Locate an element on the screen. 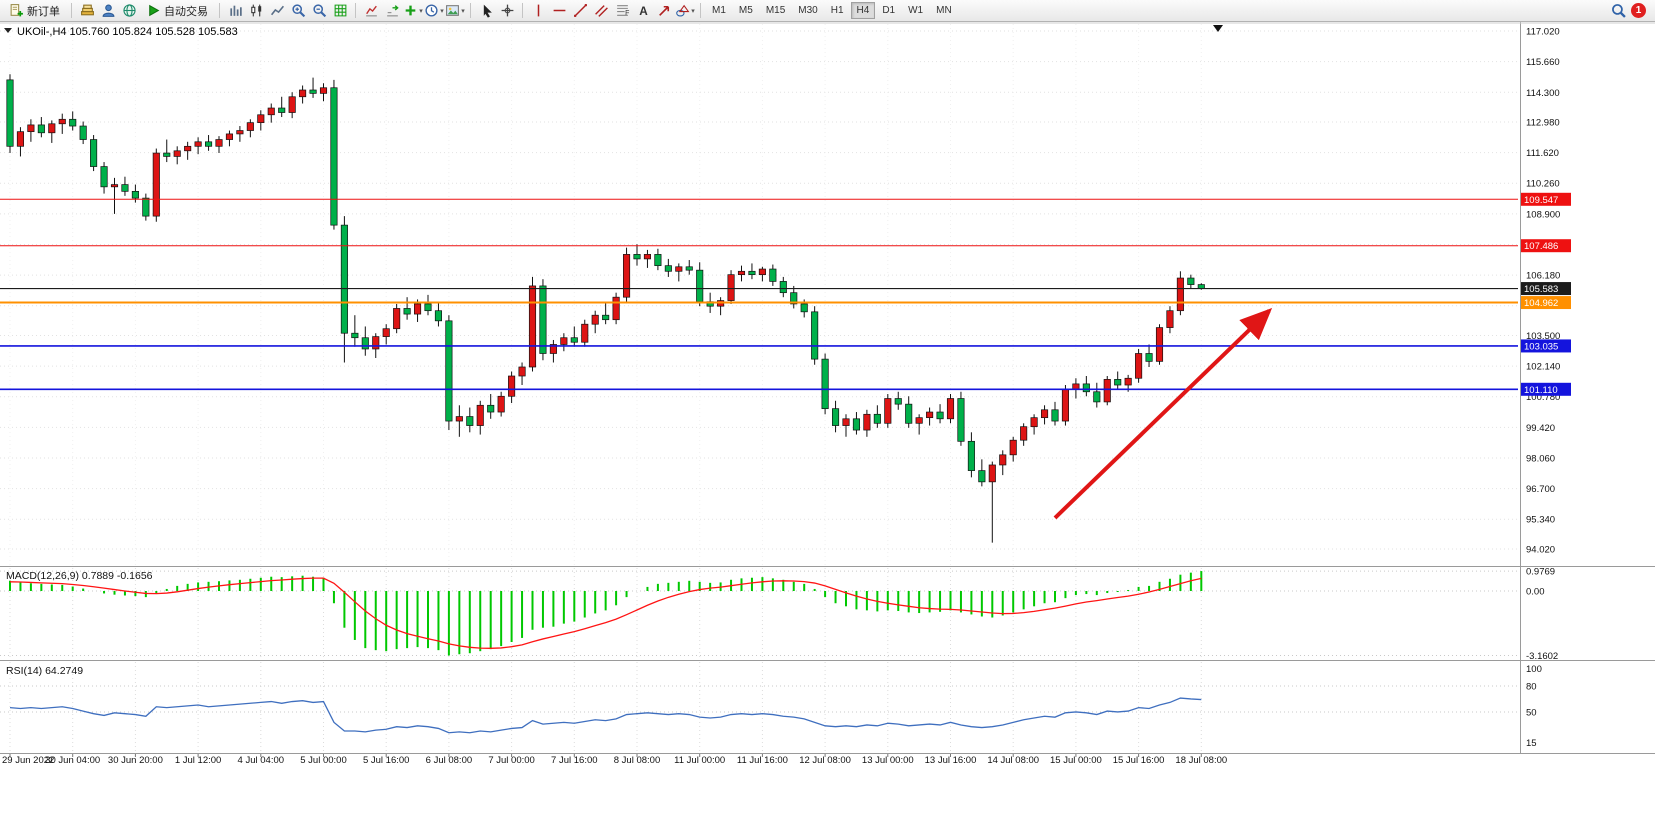  new-order-button: 新订单 is located at coordinates (34, 10).